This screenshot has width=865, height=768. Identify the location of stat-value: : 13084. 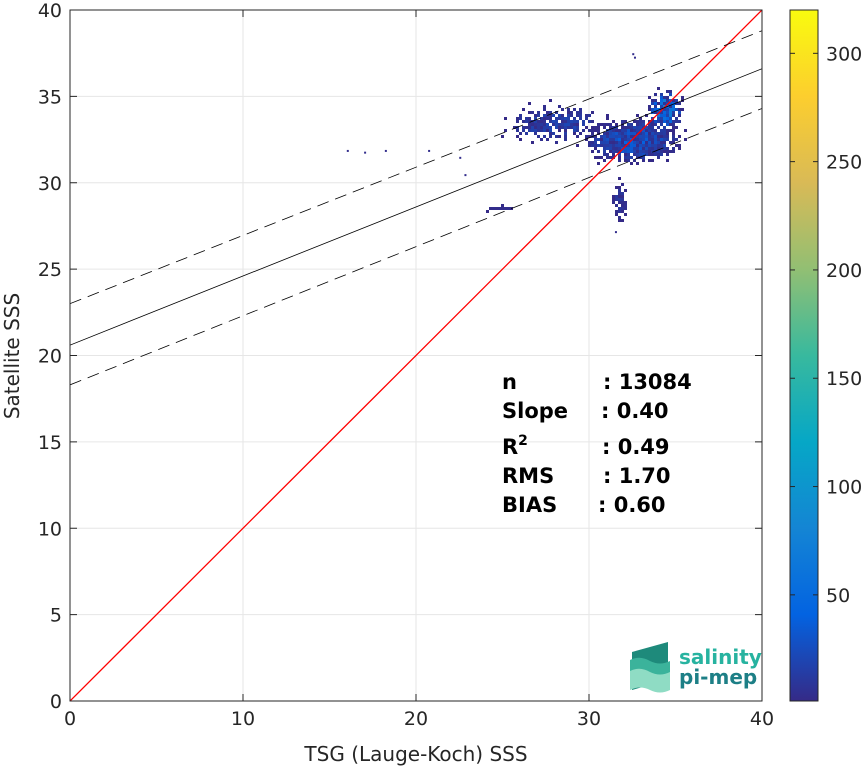
(647, 382).